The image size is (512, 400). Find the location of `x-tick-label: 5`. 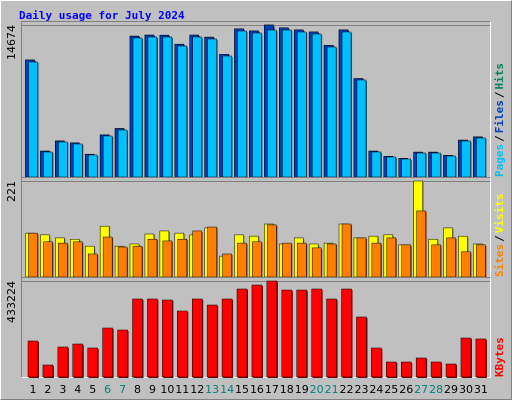

x-tick-label: 5 is located at coordinates (92, 389).